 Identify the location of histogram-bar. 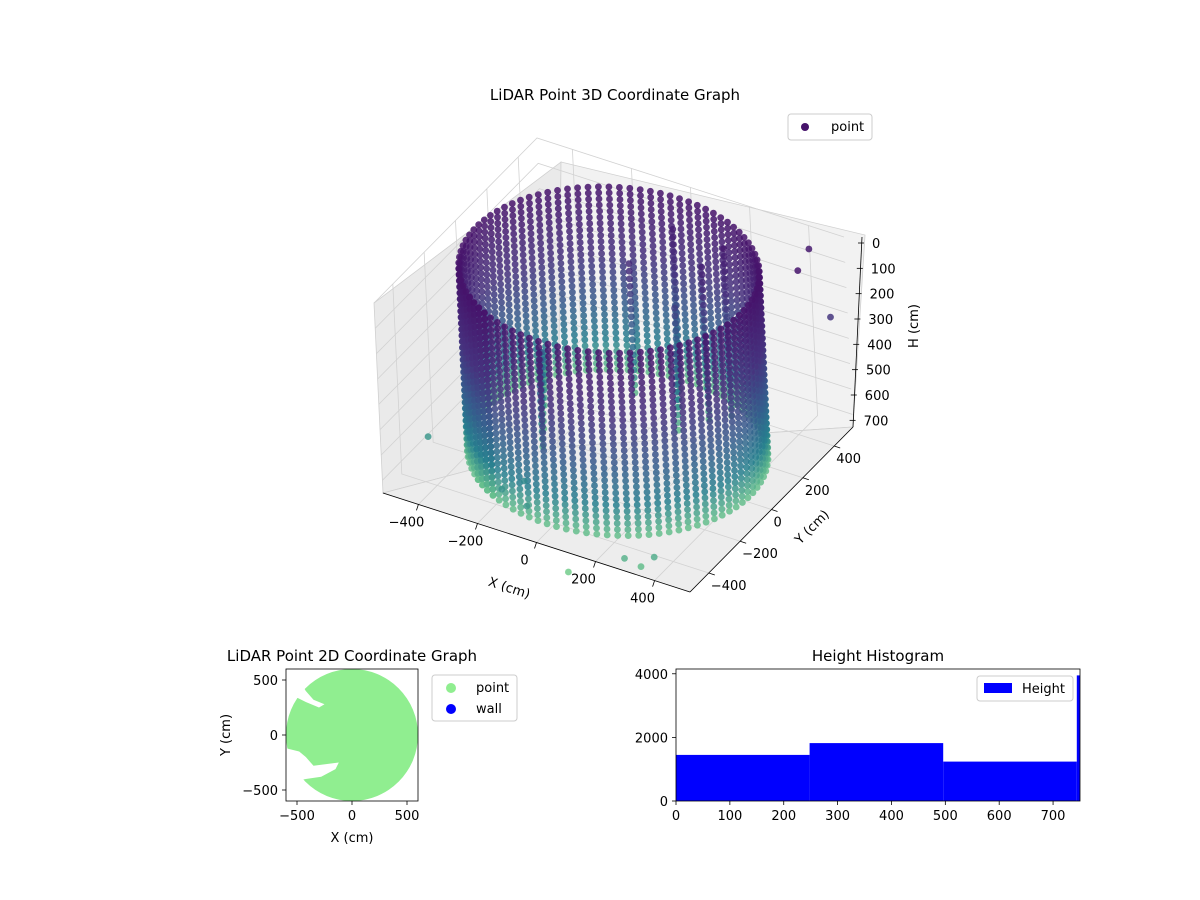
(1010, 781).